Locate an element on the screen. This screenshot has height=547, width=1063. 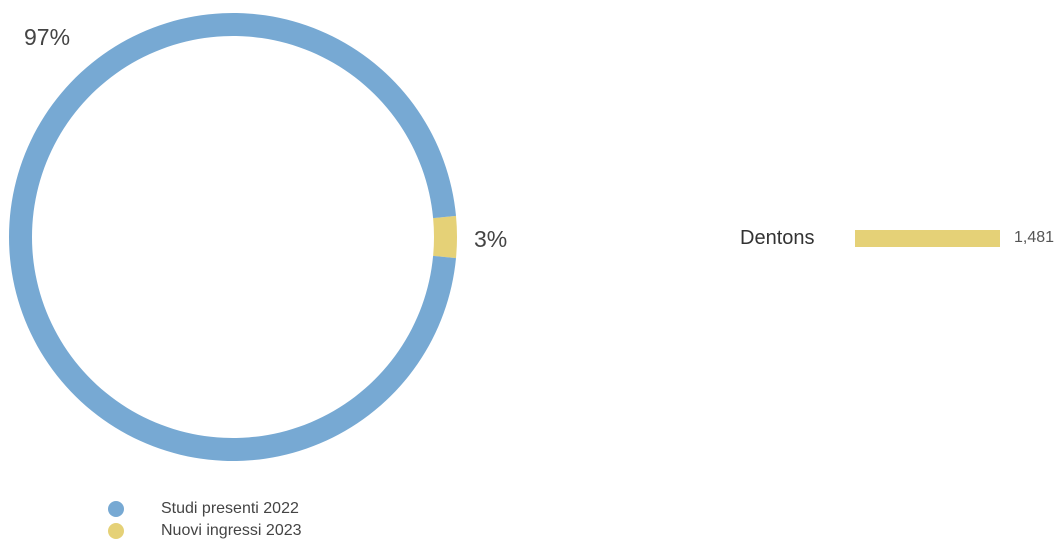
legend: Studi presenti 2022 Nuovi ingressi 2023 is located at coordinates (258, 520).